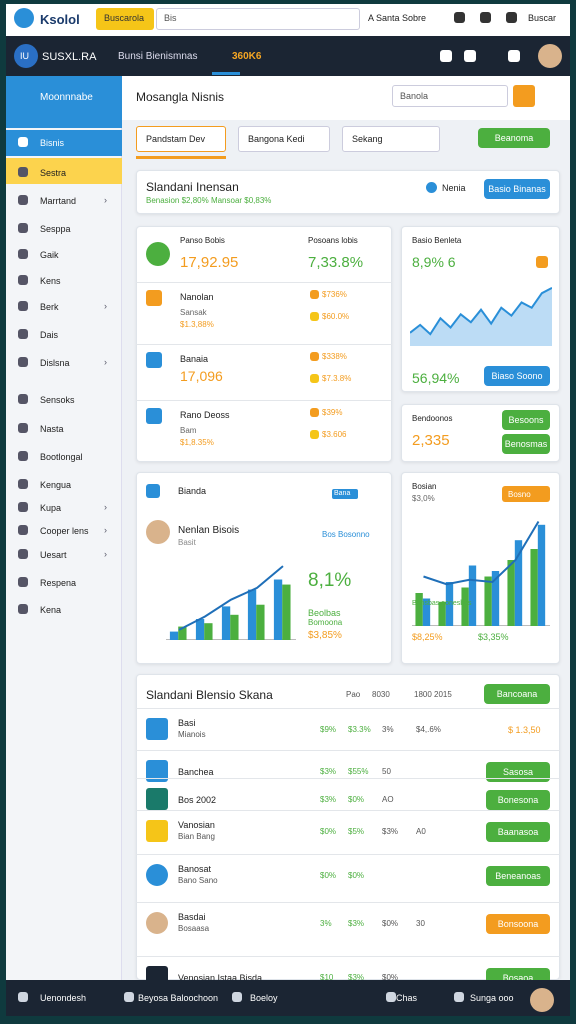 This screenshot has width=576, height=1024. I want to click on user-link: Buscar, so click(542, 18).